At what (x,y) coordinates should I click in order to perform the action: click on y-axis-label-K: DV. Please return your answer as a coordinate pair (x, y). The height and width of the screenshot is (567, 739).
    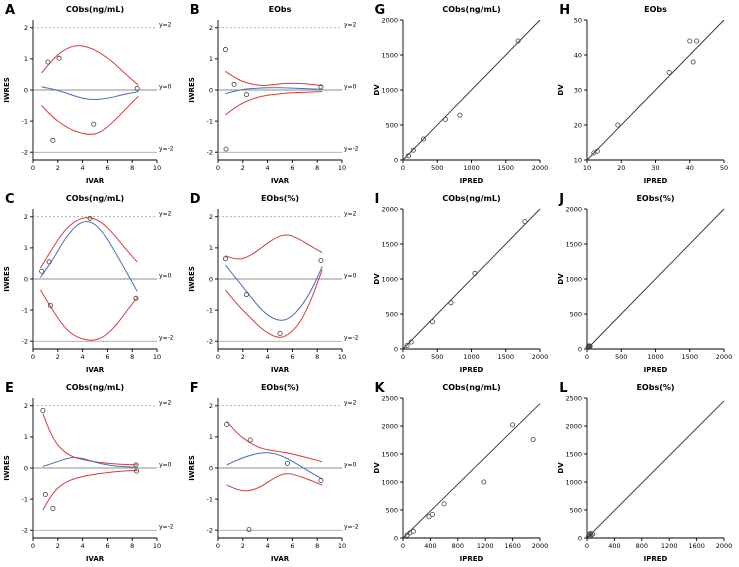
    Looking at the image, I should click on (377, 468).